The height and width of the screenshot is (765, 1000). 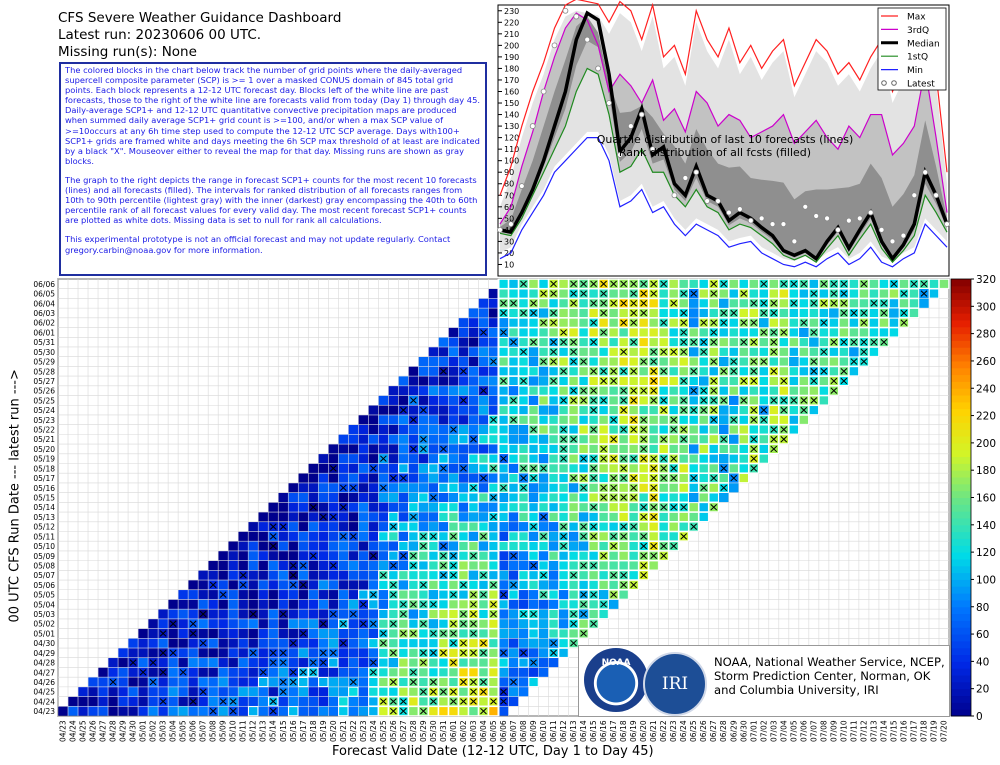 What do you see at coordinates (413, 731) in the screenshot?
I see `valid-date-label: 05/28` at bounding box center [413, 731].